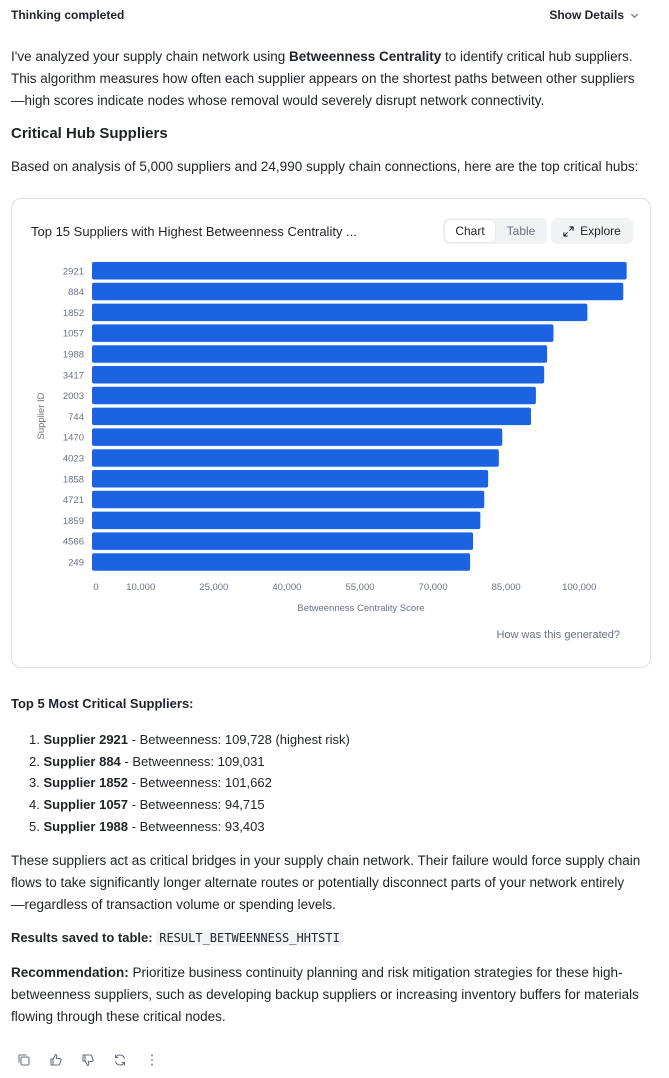 Image resolution: width=669 pixels, height=1078 pixels. What do you see at coordinates (152, 1060) in the screenshot?
I see `more-icon` at bounding box center [152, 1060].